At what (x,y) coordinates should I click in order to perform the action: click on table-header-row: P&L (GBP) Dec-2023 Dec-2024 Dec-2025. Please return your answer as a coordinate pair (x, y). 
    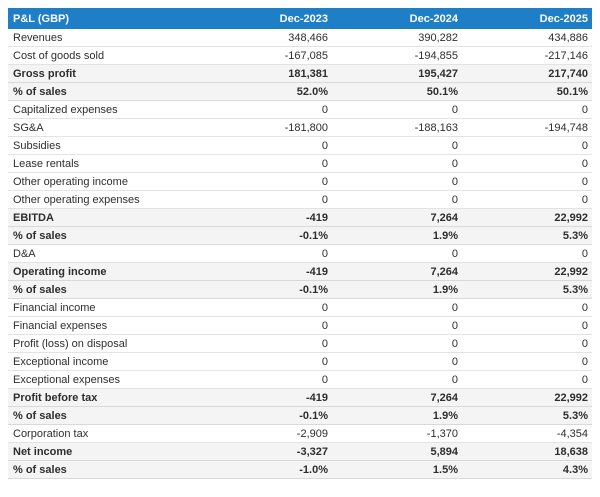
    Looking at the image, I should click on (300, 18).